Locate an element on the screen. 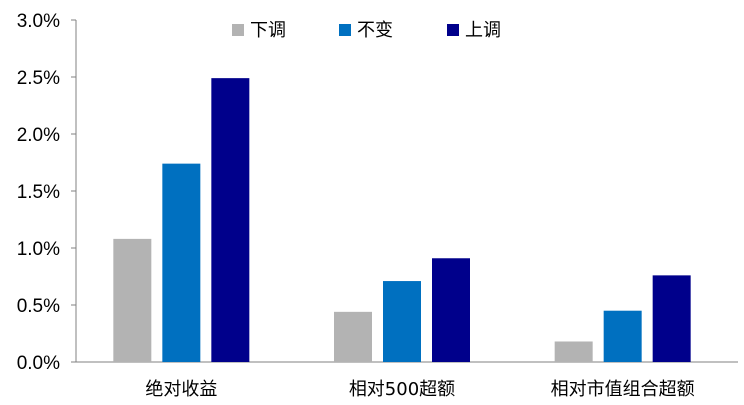  legend-label: 上调 is located at coordinates (483, 30).